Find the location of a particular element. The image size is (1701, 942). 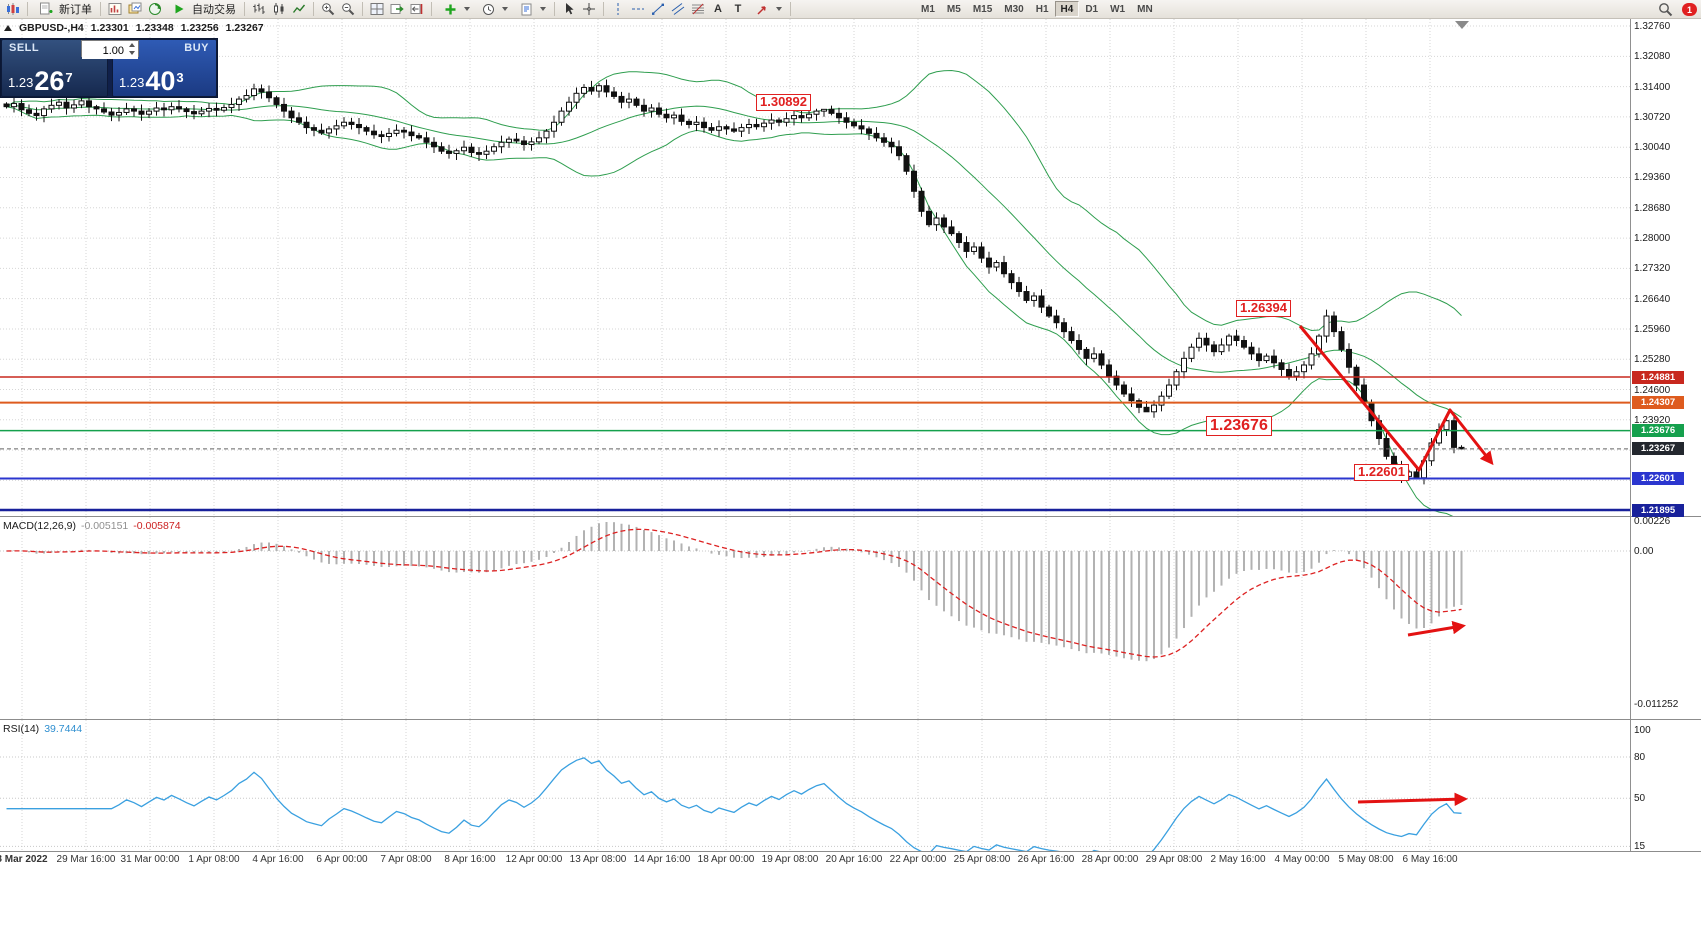

volume-decrease-icon is located at coordinates (131, 52).